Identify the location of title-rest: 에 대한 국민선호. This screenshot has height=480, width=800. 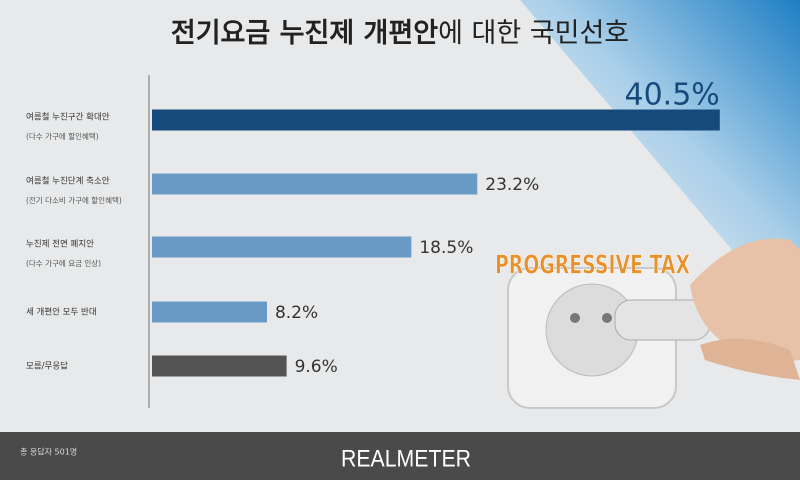
(533, 33).